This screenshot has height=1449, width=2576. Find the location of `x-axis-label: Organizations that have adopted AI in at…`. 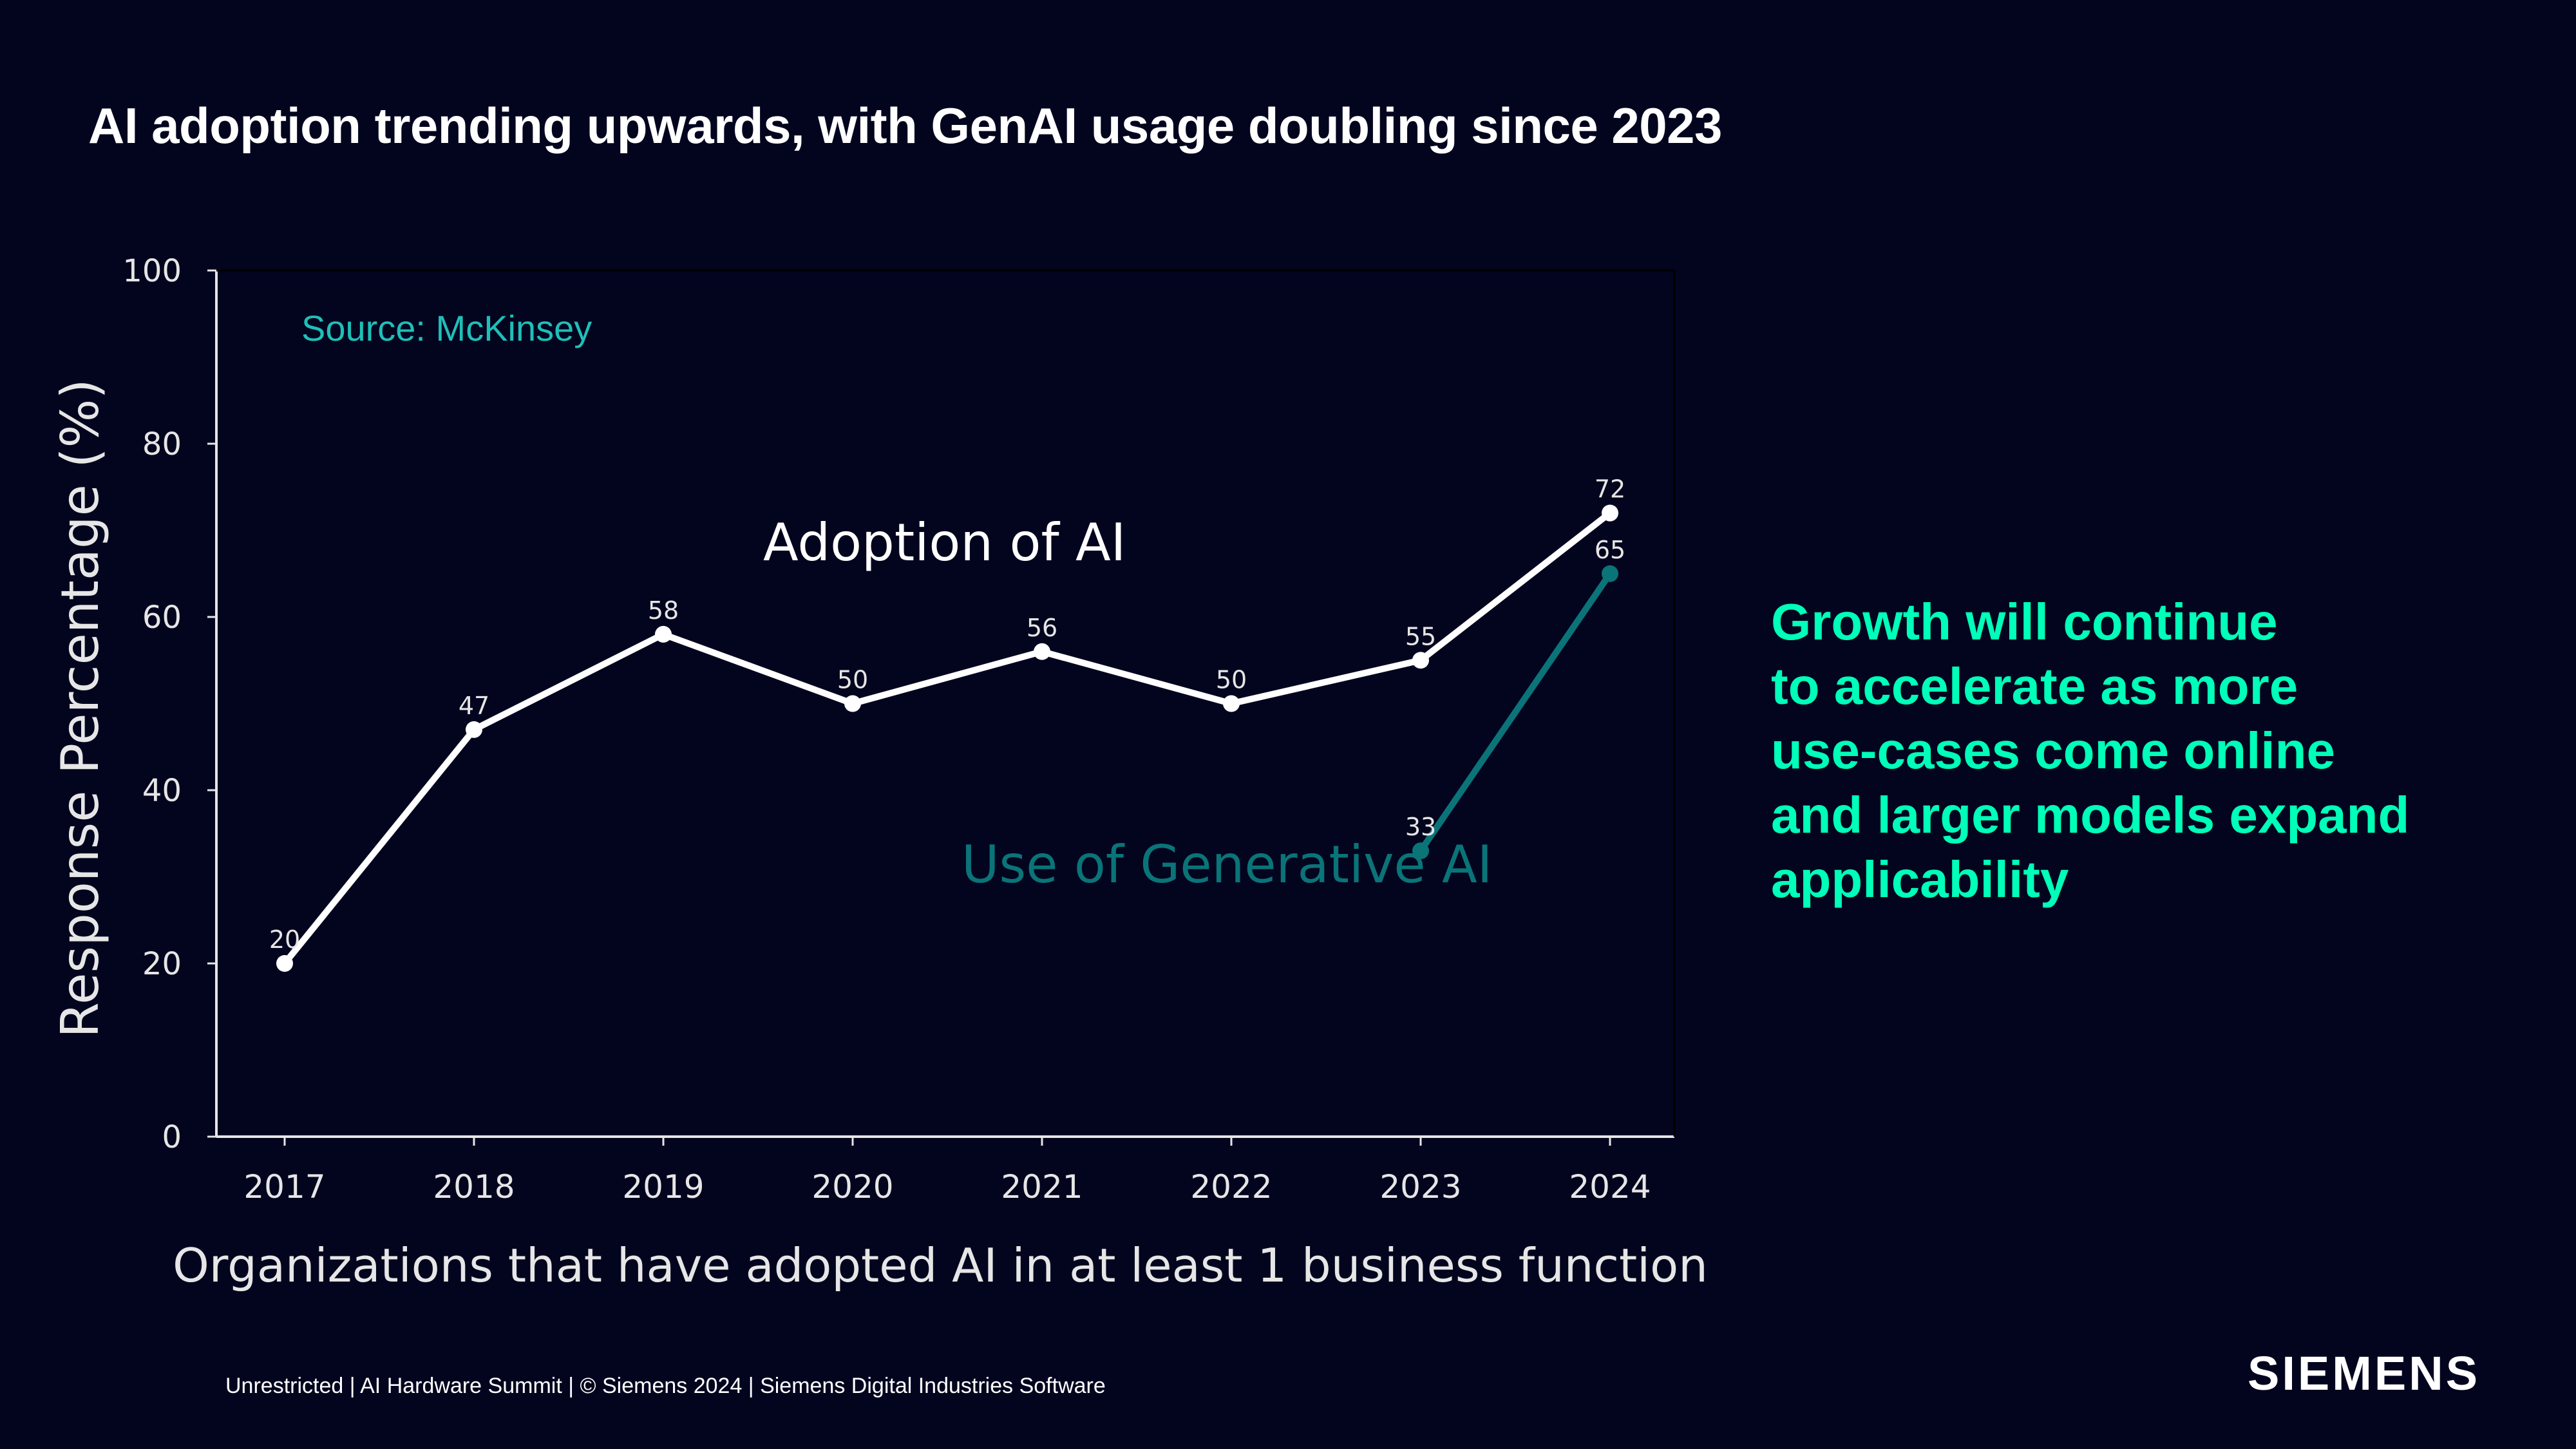

x-axis-label: Organizations that have adopted AI in at… is located at coordinates (941, 1265).